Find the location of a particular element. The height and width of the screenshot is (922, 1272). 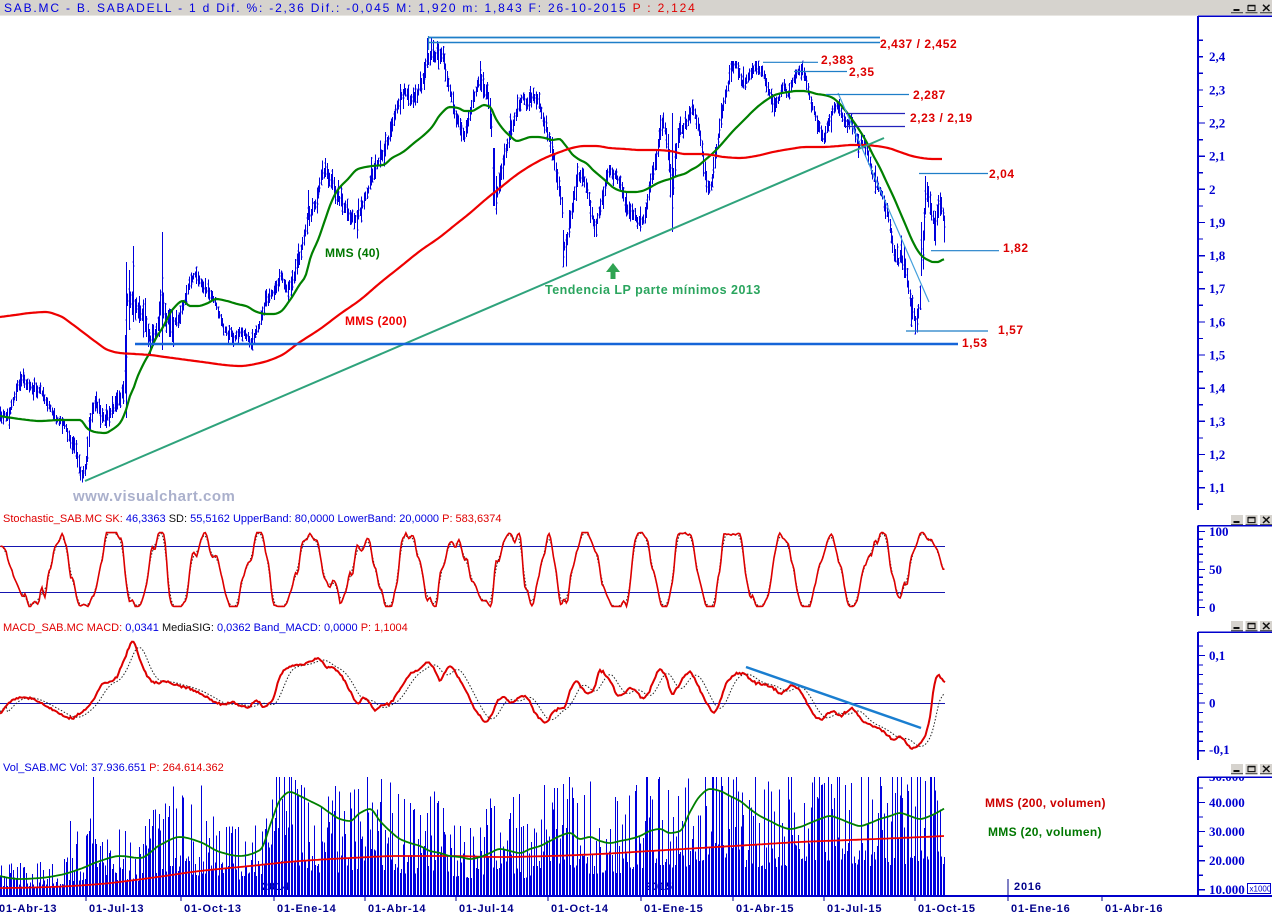

svg-text: 2016 is located at coordinates (1028, 887).